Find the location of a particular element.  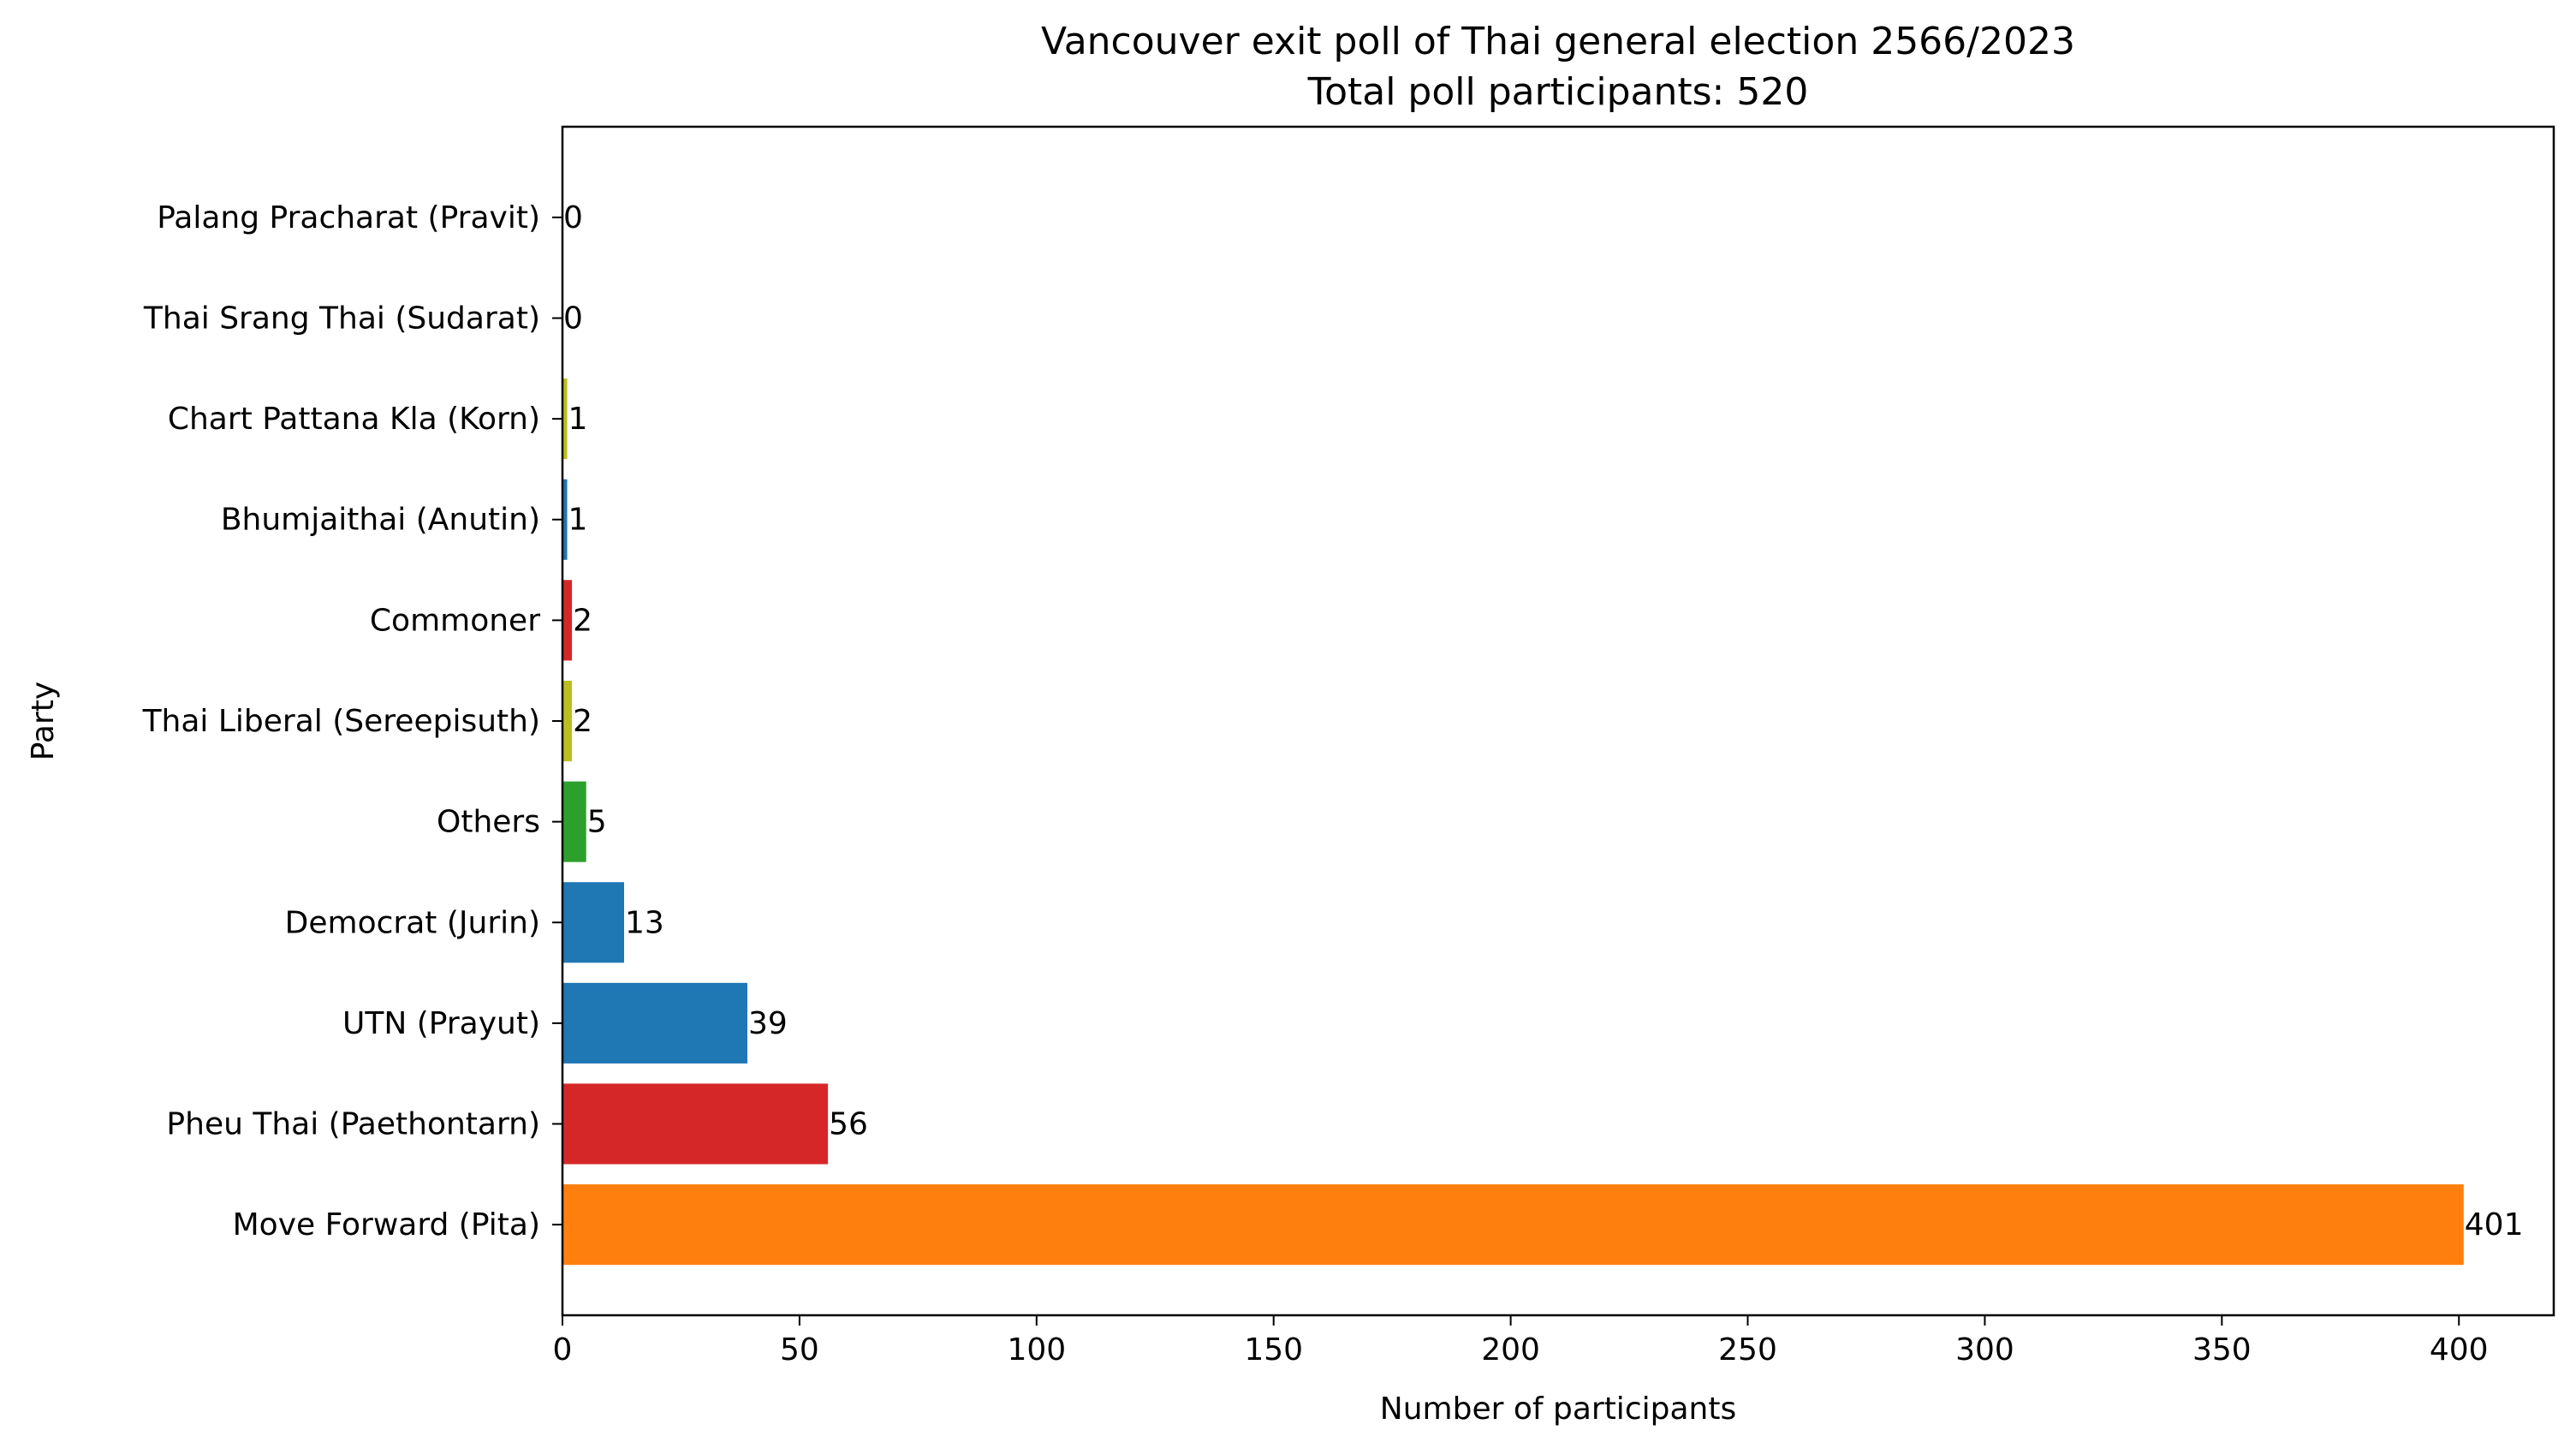

x-tick-label: 350 is located at coordinates (2222, 1350).